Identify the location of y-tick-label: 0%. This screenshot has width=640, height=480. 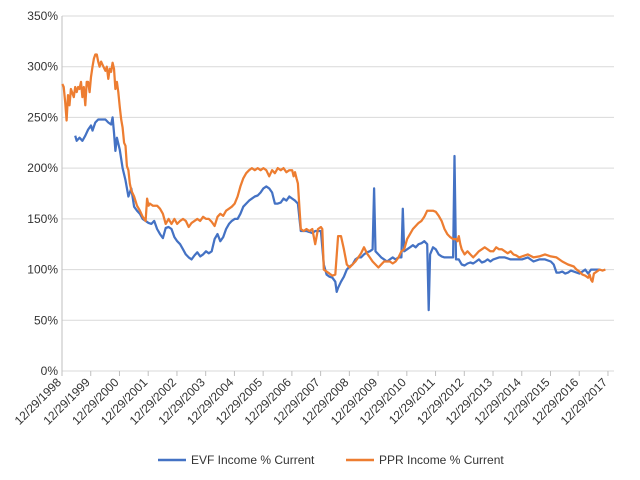
(50, 371).